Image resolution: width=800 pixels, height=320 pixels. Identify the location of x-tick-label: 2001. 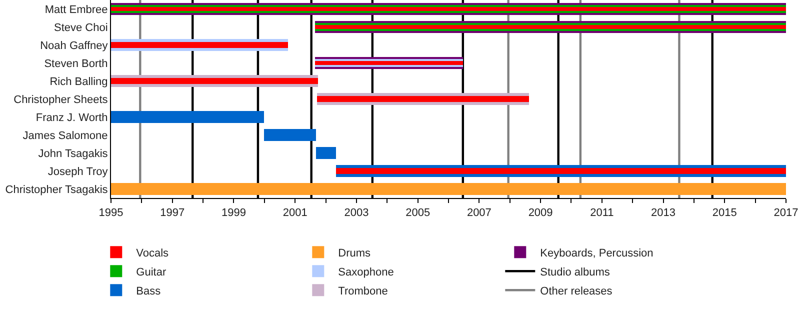
(295, 213).